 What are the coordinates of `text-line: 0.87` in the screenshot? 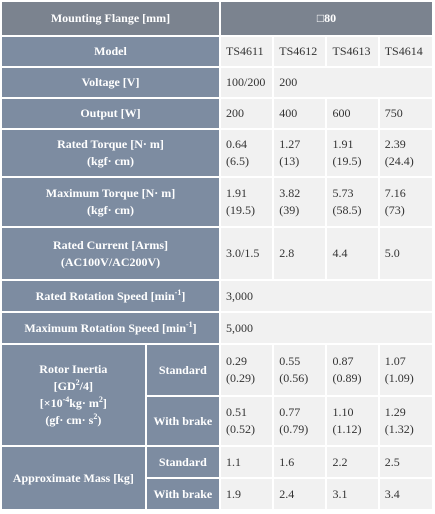 It's located at (343, 361).